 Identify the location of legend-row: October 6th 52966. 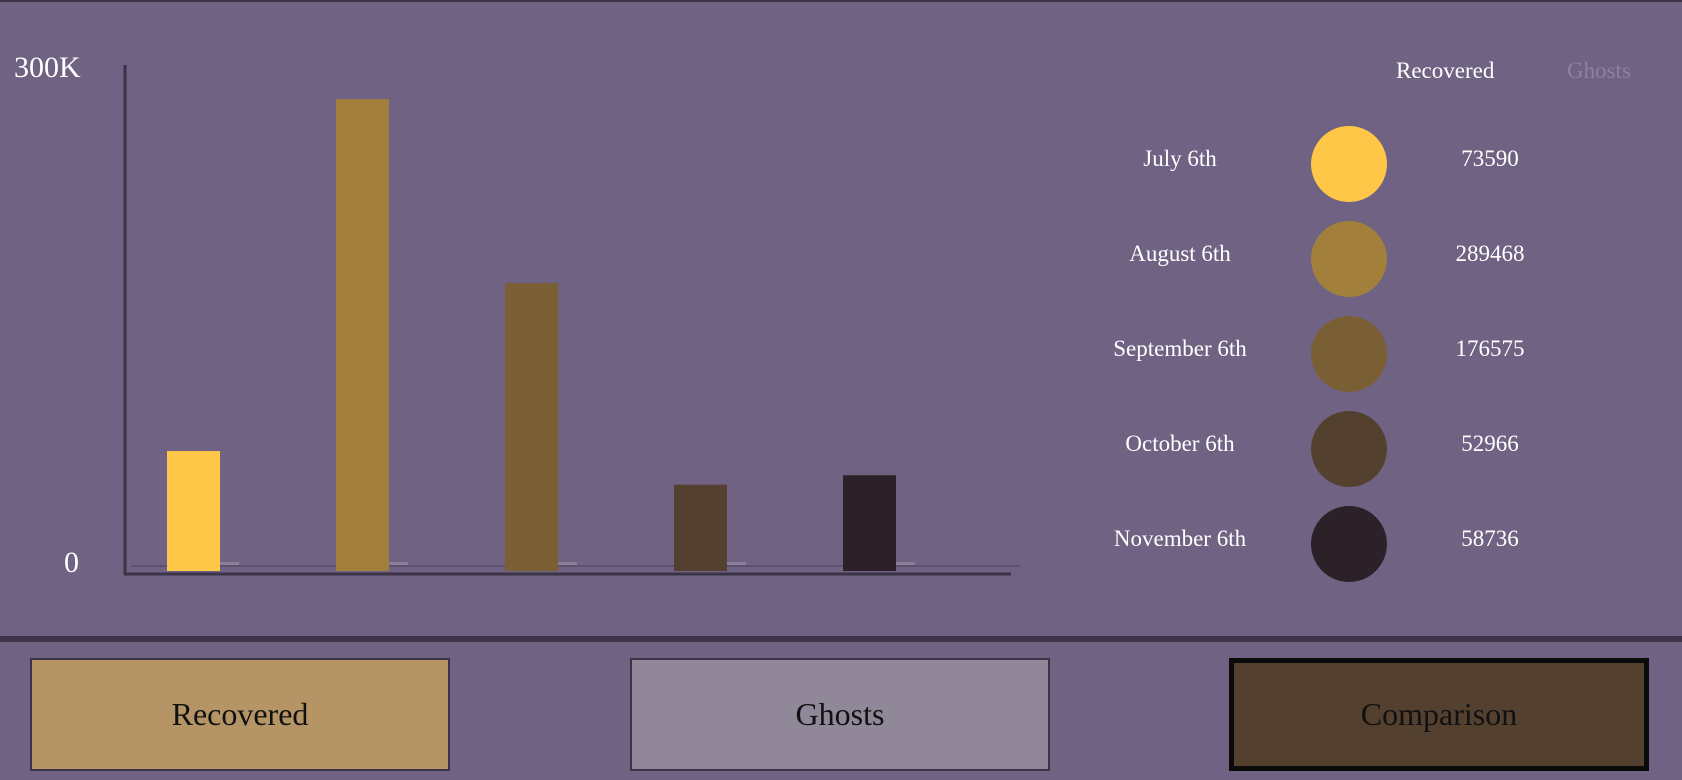
(1330, 446).